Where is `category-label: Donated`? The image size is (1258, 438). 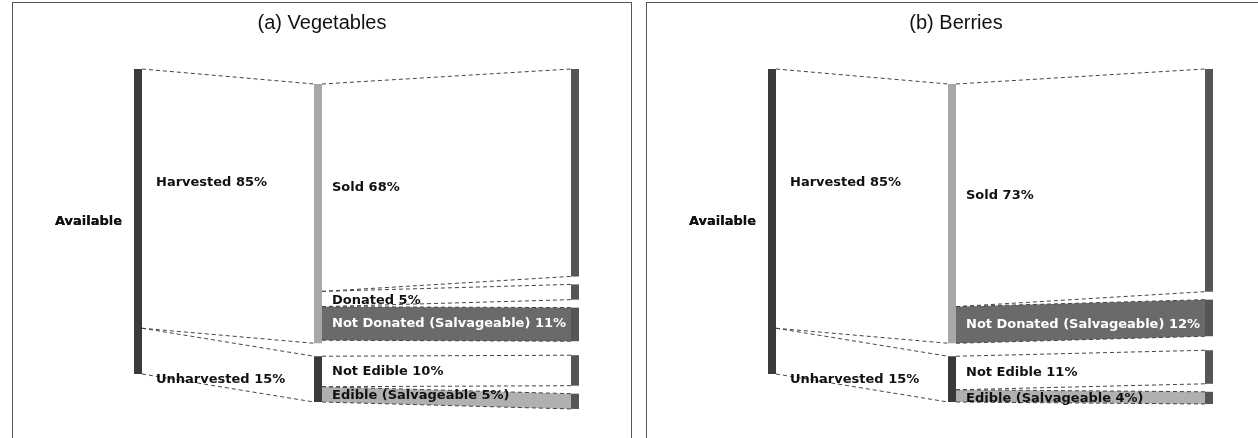
category-label: Donated is located at coordinates (363, 299).